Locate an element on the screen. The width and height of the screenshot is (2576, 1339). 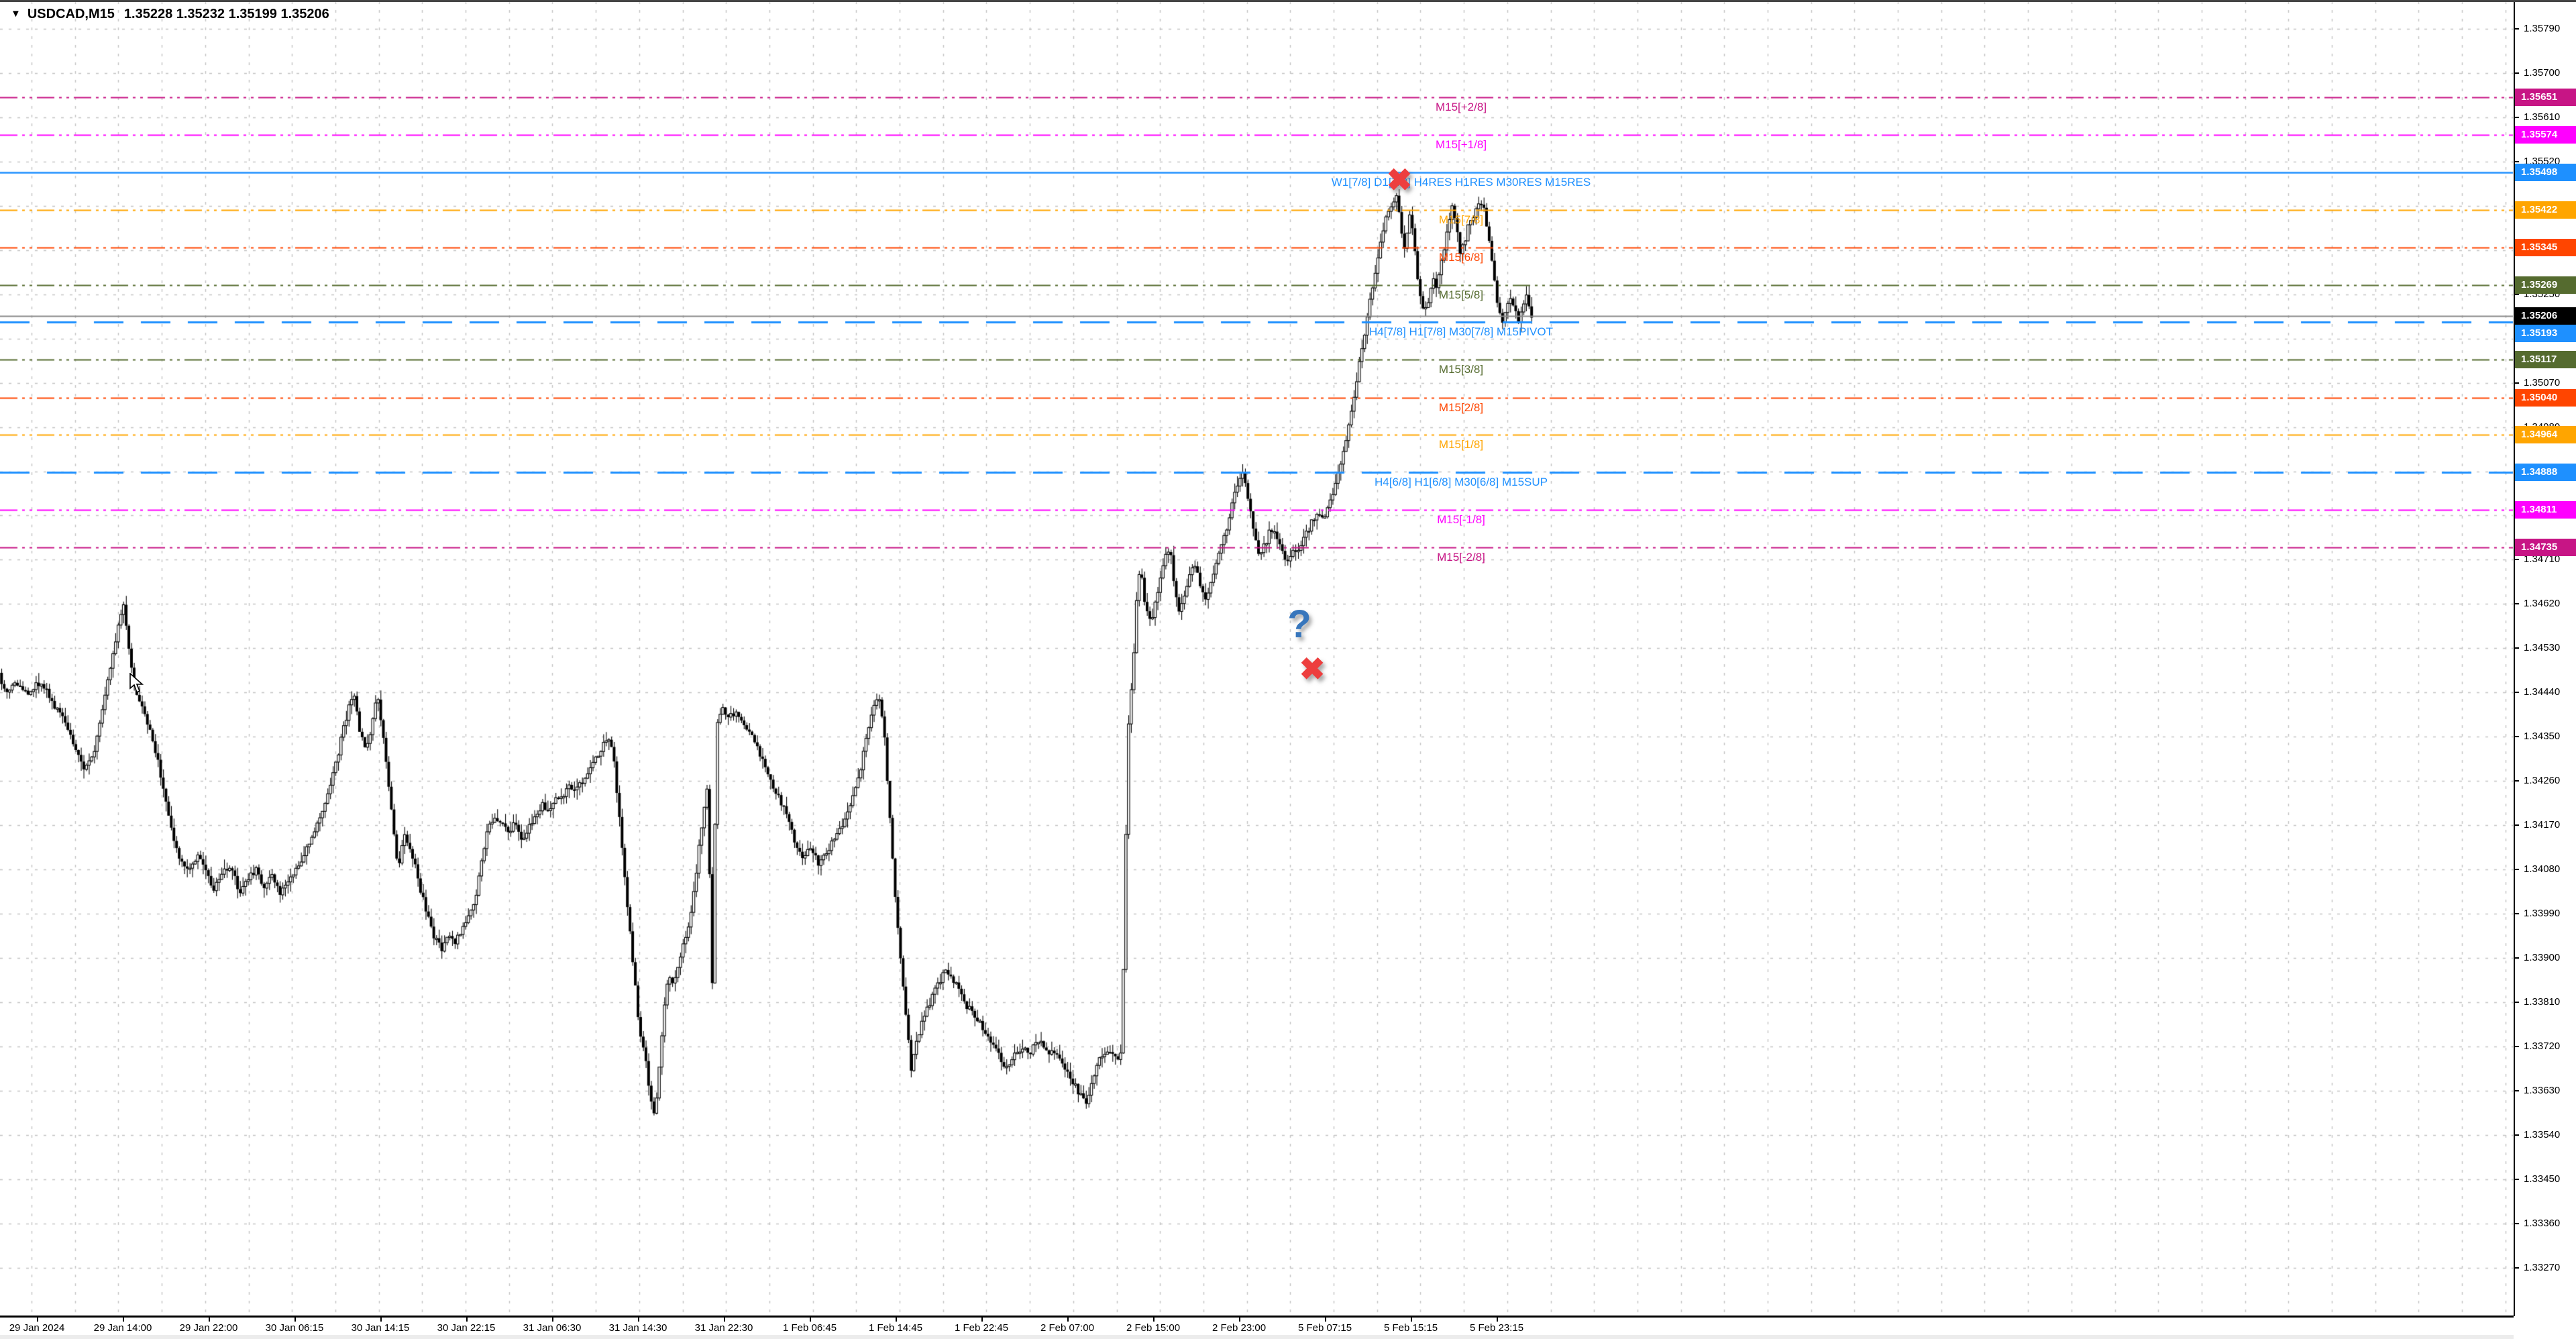
murrey-level-label: M15[6/8] is located at coordinates (1461, 257).